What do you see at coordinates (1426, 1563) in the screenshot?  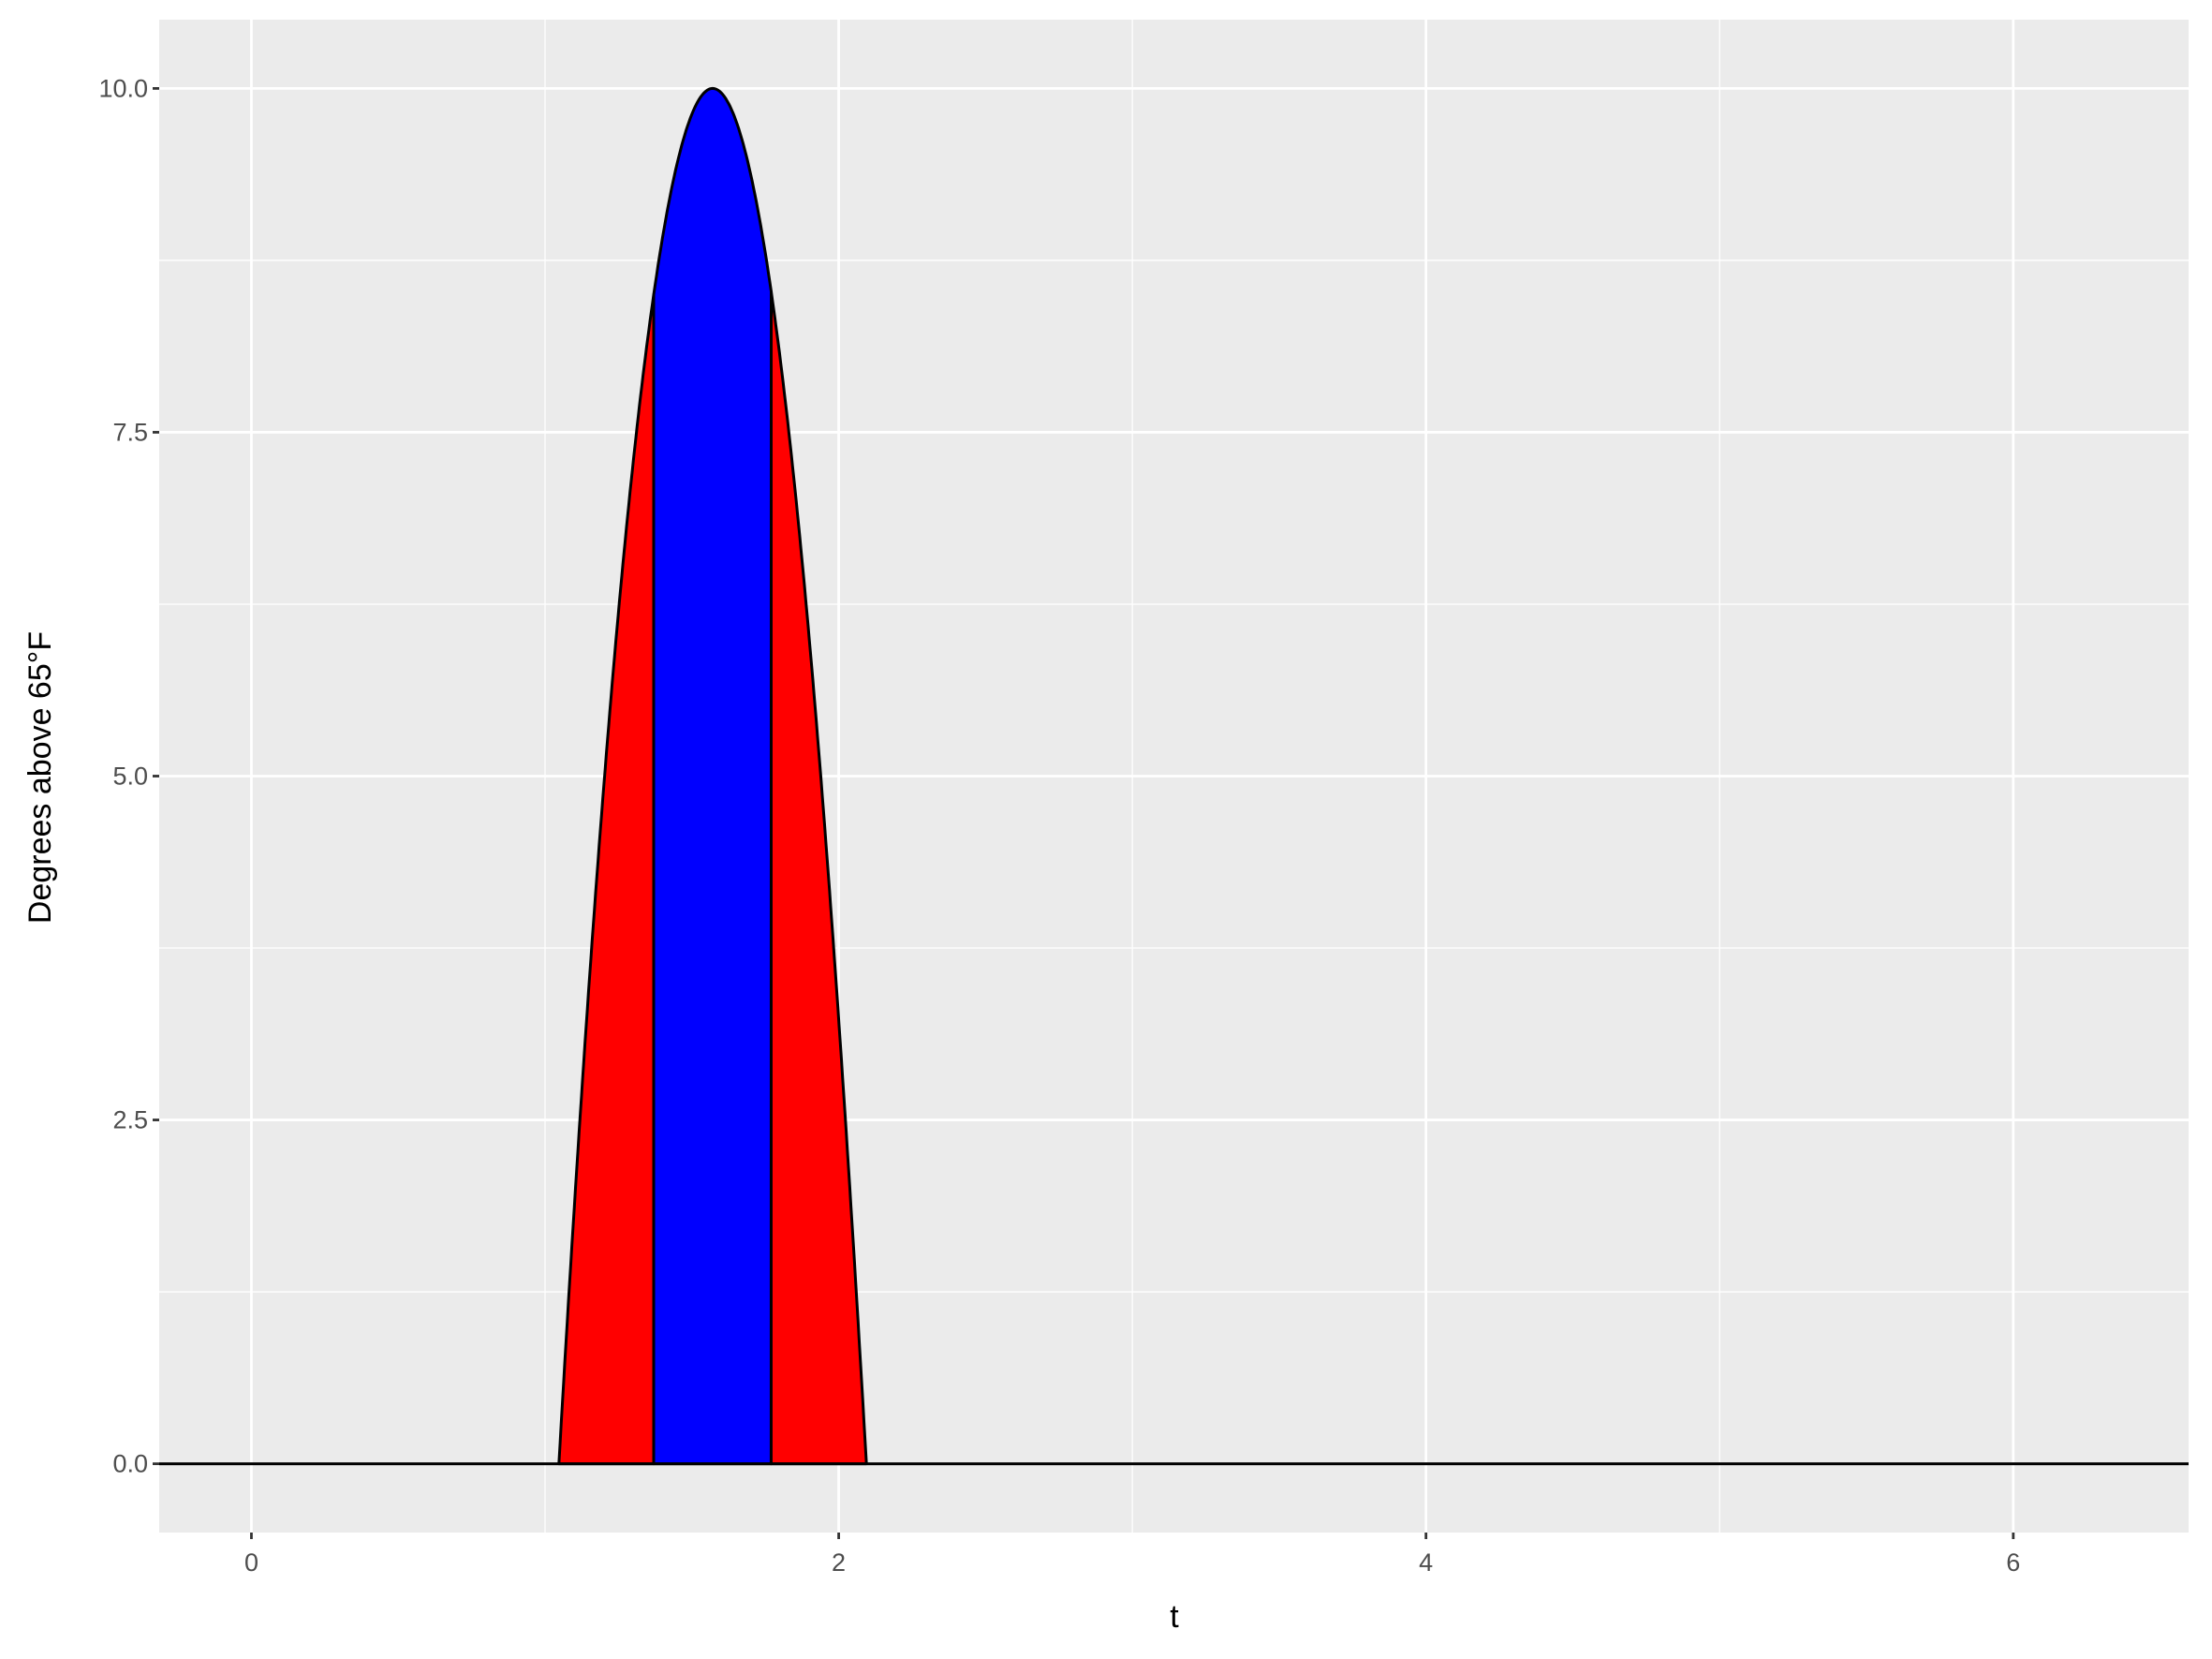 I see `x-tick-label: 4` at bounding box center [1426, 1563].